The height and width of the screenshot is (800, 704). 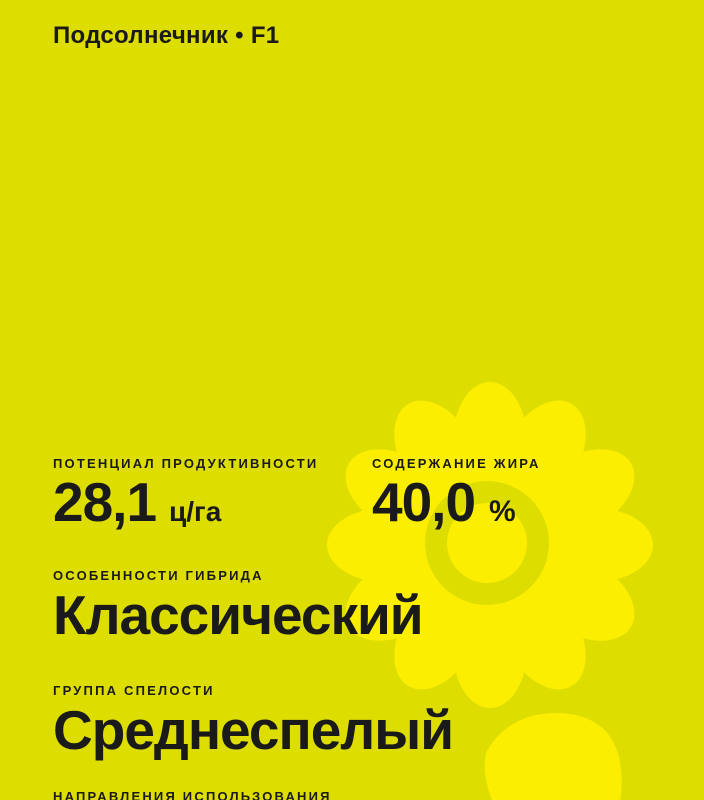 What do you see at coordinates (502, 511) in the screenshot?
I see `stat-fat-unit: %` at bounding box center [502, 511].